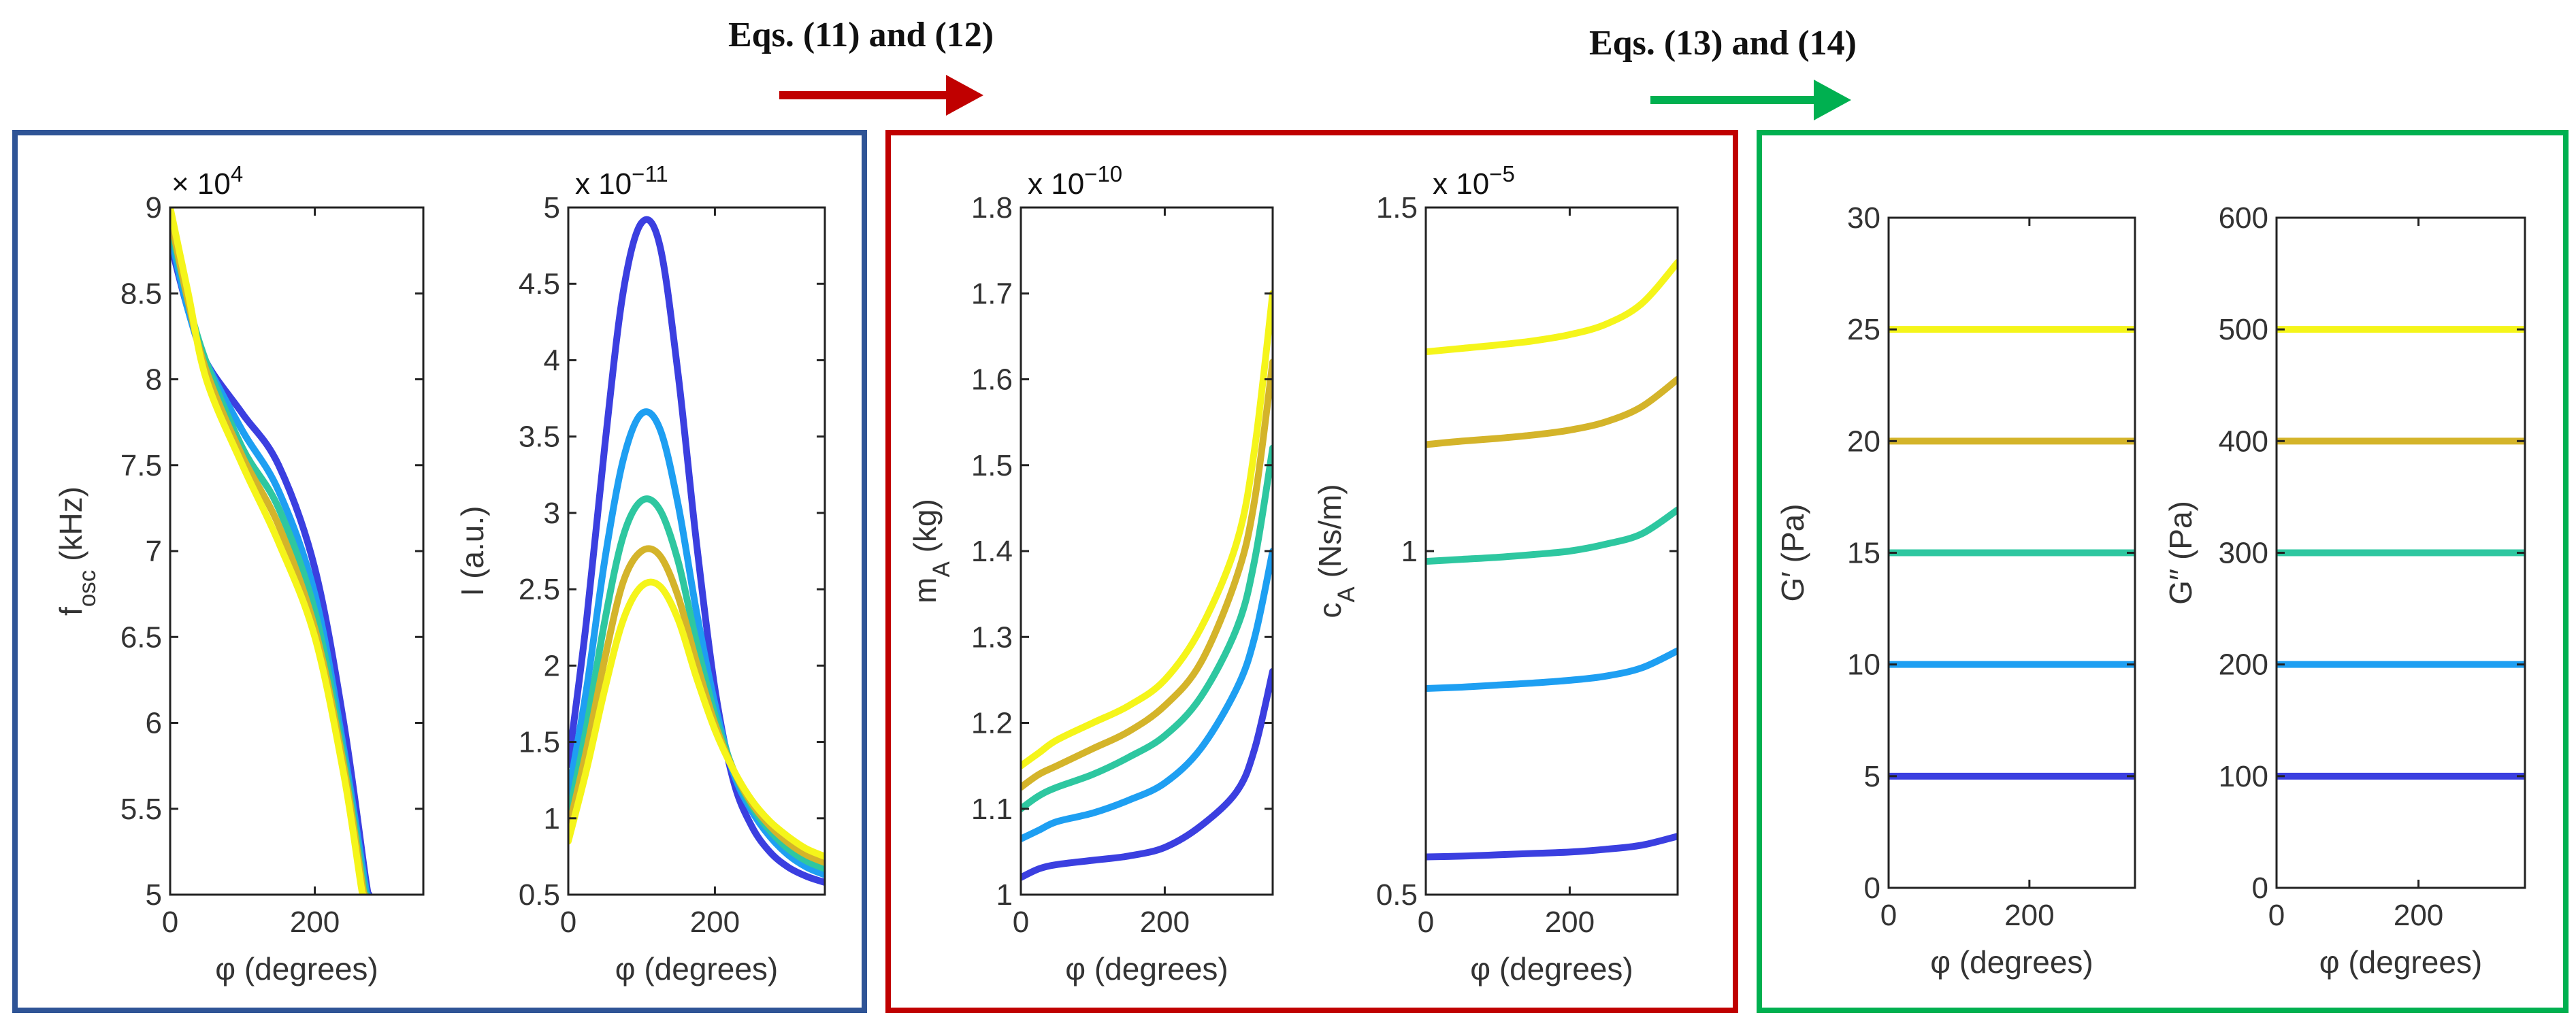 The height and width of the screenshot is (1028, 2576). Describe the element at coordinates (992, 810) in the screenshot. I see `y-tick-label: 1.1` at that location.